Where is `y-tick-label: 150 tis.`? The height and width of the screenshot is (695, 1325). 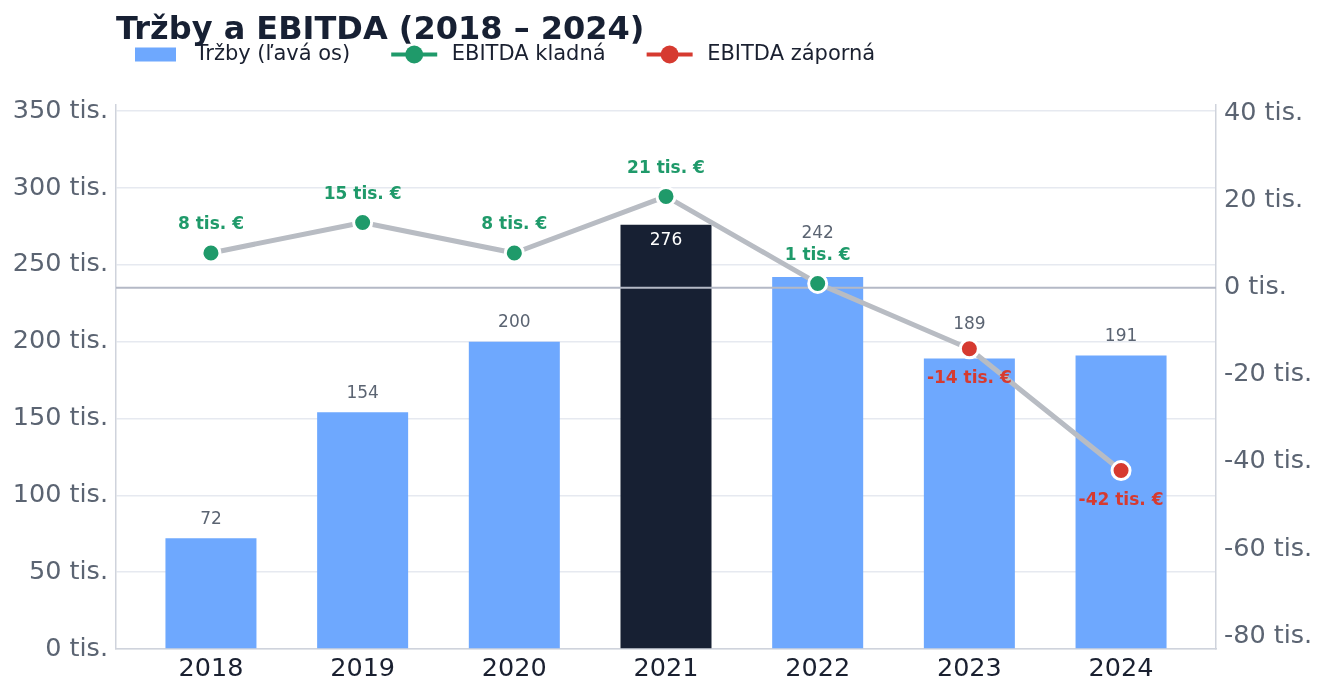
y-tick-label: 150 tis. is located at coordinates (60, 416).